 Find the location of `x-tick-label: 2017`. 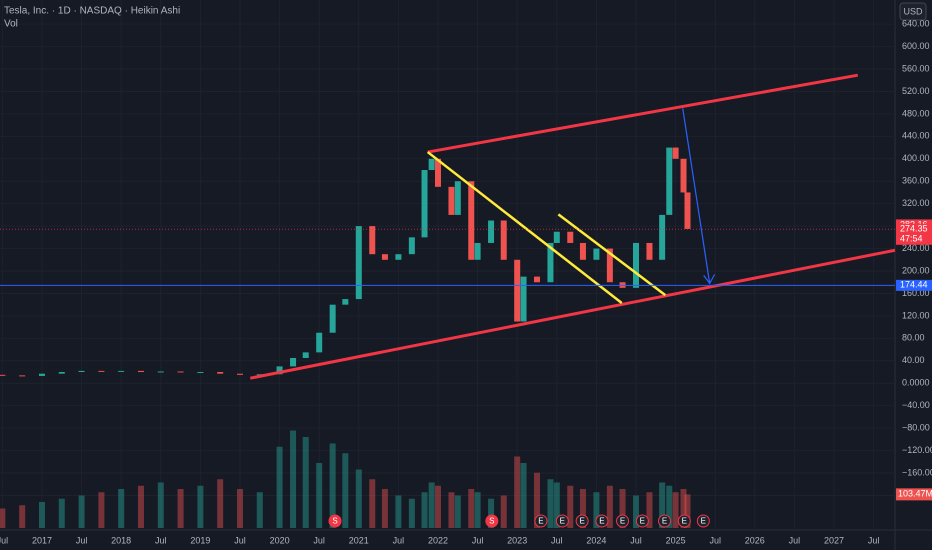

x-tick-label: 2017 is located at coordinates (42, 540).